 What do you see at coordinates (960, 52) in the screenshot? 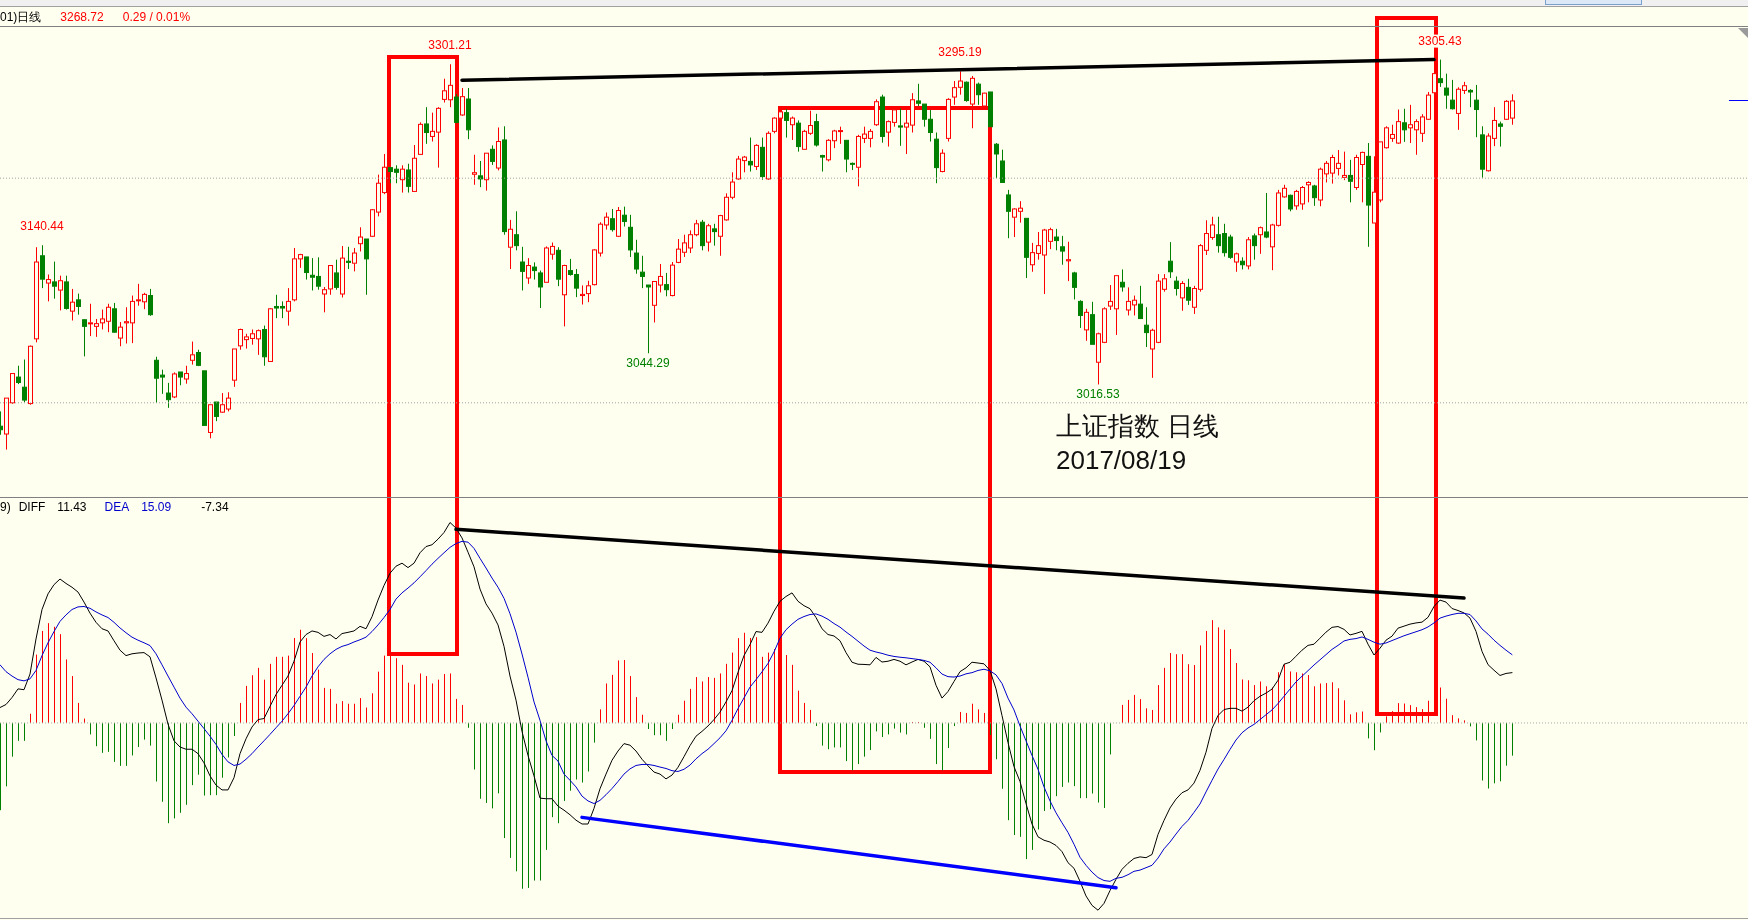
I see `annotation: 3295.19` at bounding box center [960, 52].